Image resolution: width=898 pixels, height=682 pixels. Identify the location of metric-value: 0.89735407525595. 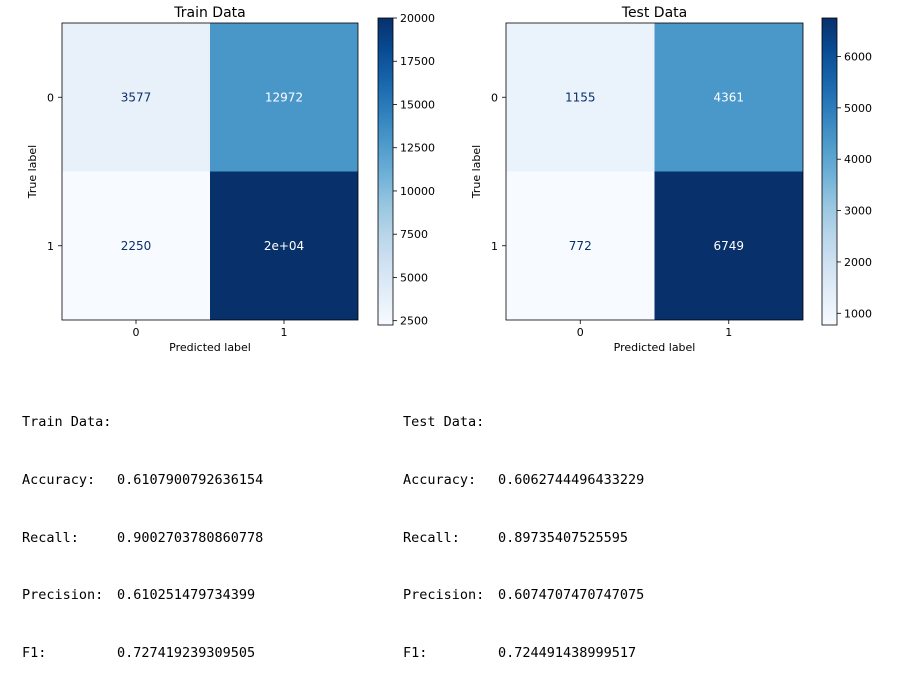
(563, 537).